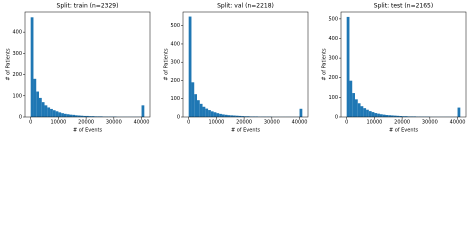  Describe the element at coordinates (175, 26) in the screenshot. I see `y-tick-label: 500` at that location.